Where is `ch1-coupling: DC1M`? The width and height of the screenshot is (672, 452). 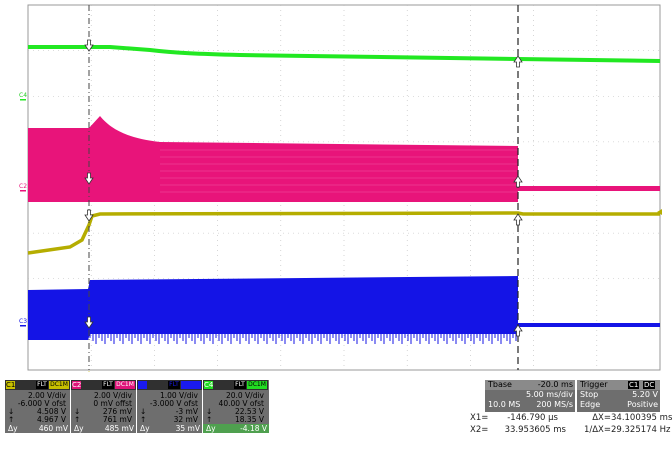
ch1-coupling: DC1M is located at coordinates (59, 385).